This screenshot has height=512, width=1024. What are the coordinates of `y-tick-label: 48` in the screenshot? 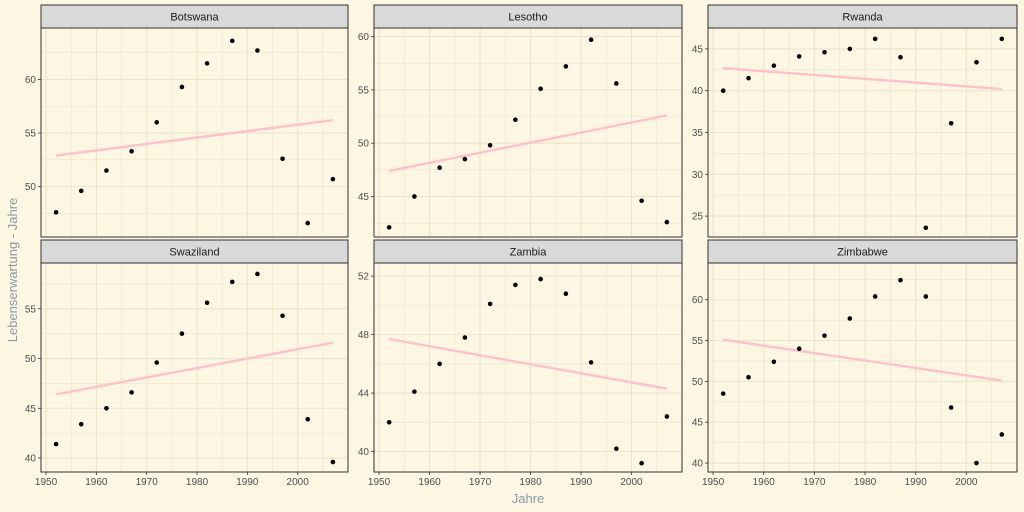 It's located at (364, 335).